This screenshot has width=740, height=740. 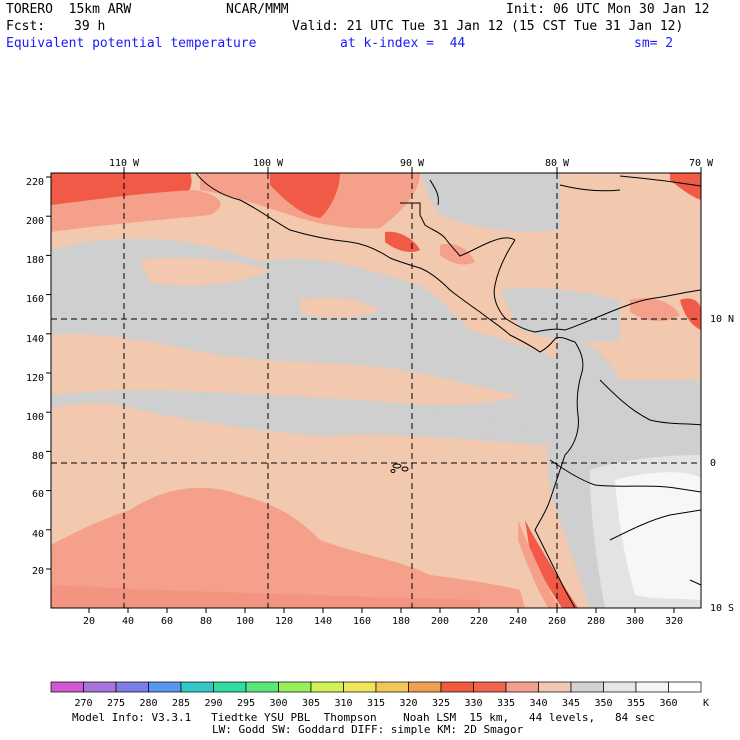 I want to click on x-tick-marks, so click(x=381, y=610).